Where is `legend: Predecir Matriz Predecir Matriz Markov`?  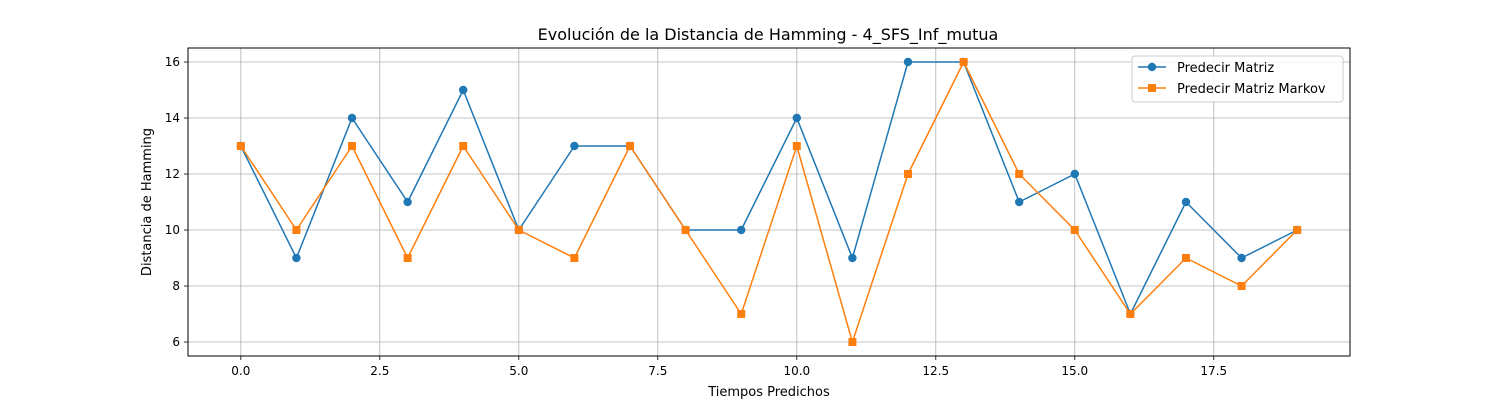
legend: Predecir Matriz Predecir Matriz Markov is located at coordinates (1237, 79).